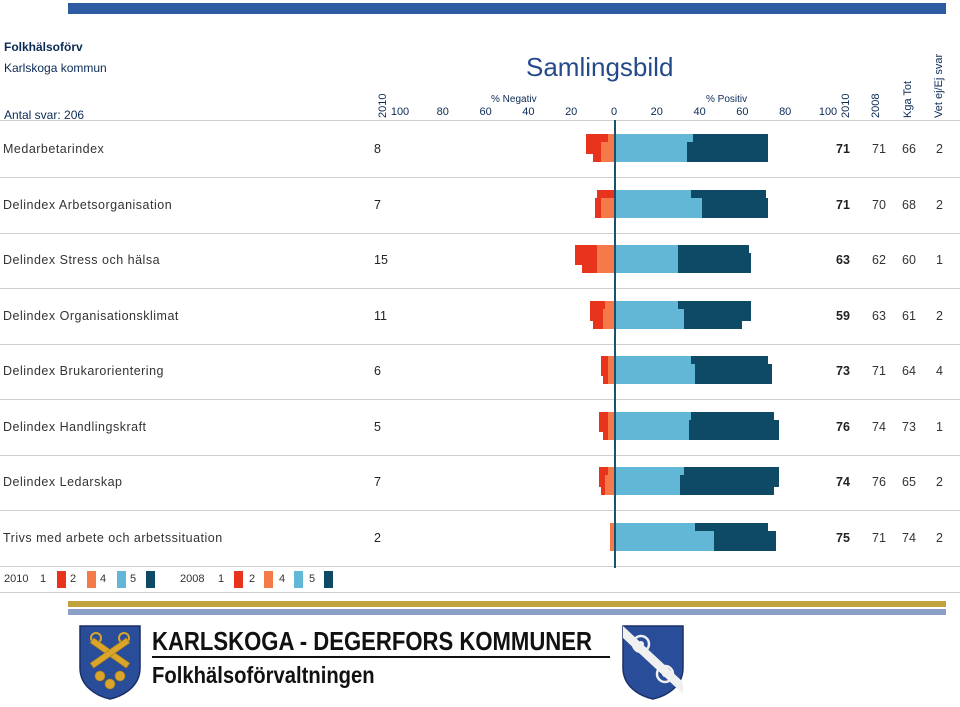 The width and height of the screenshot is (960, 707). Describe the element at coordinates (110, 662) in the screenshot. I see `karlskoga-coat-of-arms-logo` at that location.